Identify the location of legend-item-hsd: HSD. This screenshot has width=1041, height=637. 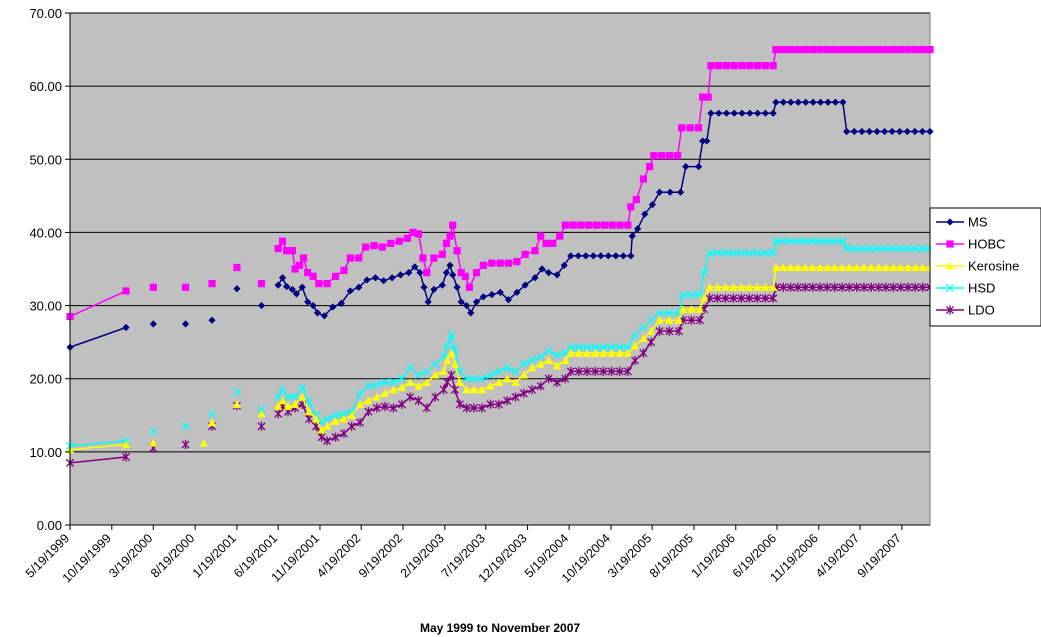
(965, 288).